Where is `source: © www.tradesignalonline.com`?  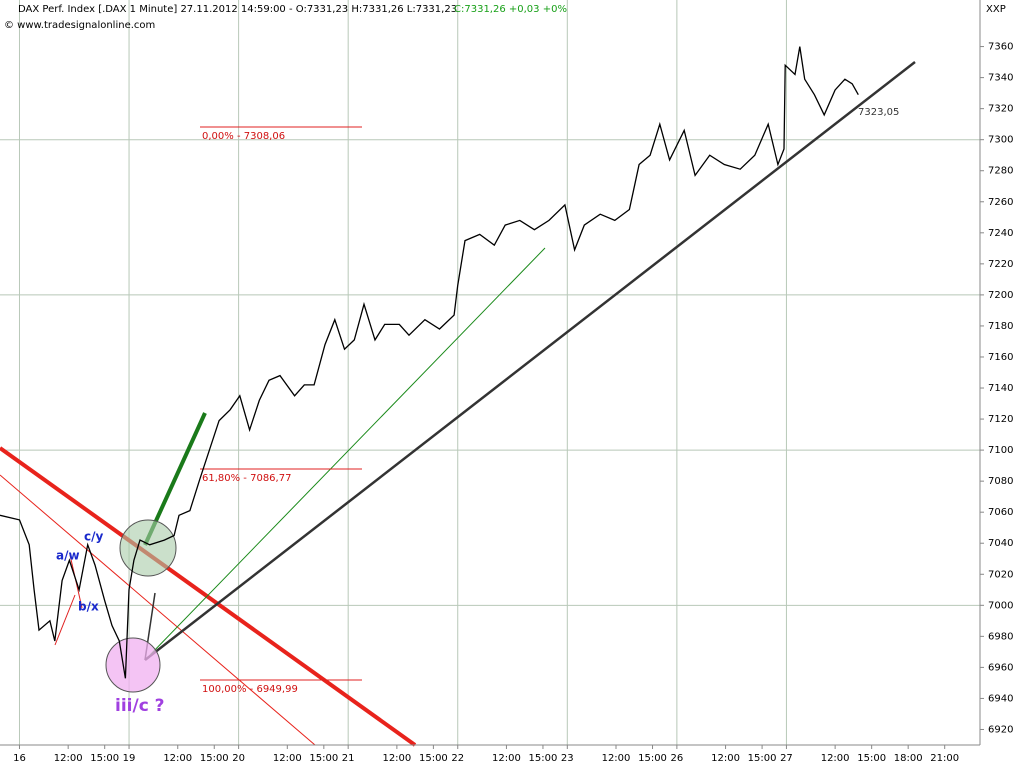
source: © www.tradesignalonline.com is located at coordinates (79, 25).